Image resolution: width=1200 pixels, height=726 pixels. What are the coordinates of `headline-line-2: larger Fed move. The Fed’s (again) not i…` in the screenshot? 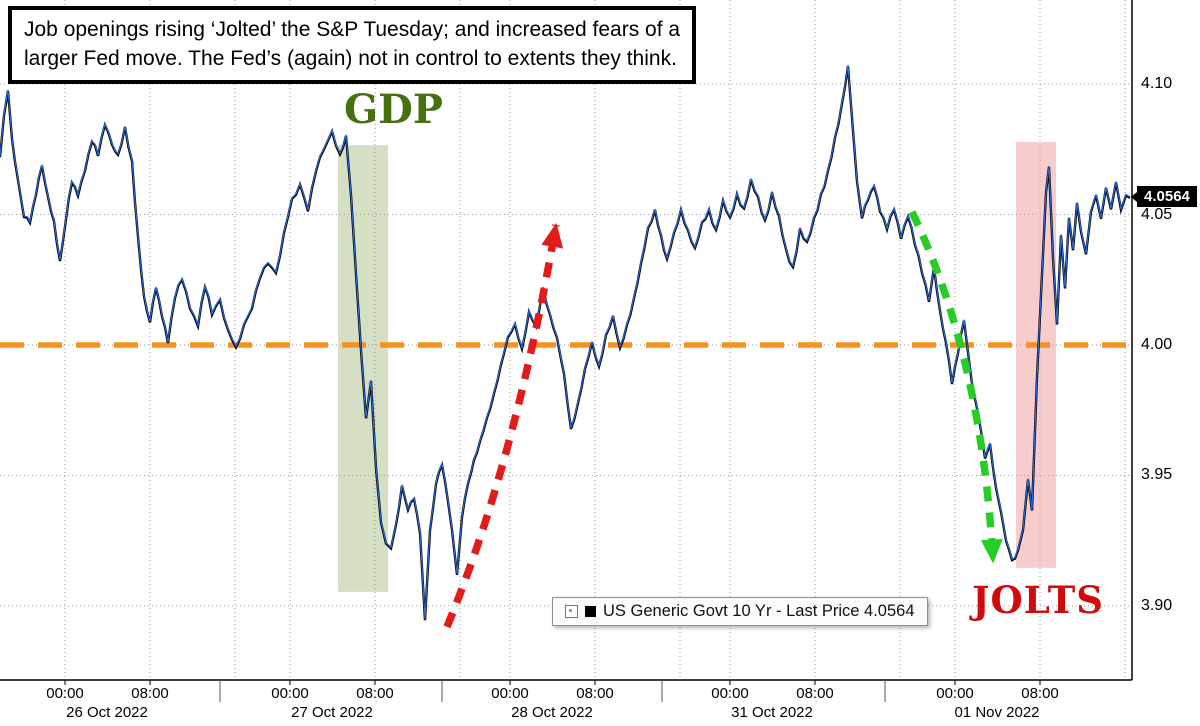 It's located at (350, 58).